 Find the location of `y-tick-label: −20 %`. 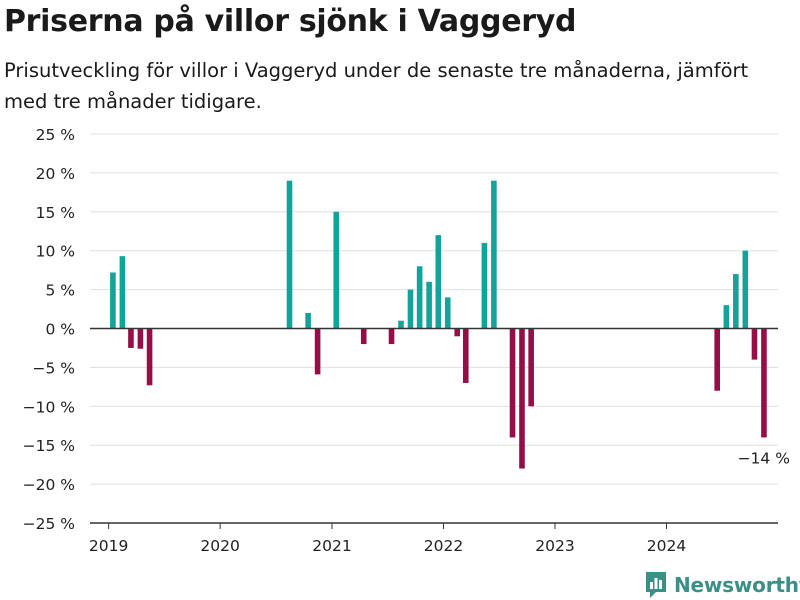

y-tick-label: −20 % is located at coordinates (49, 485).